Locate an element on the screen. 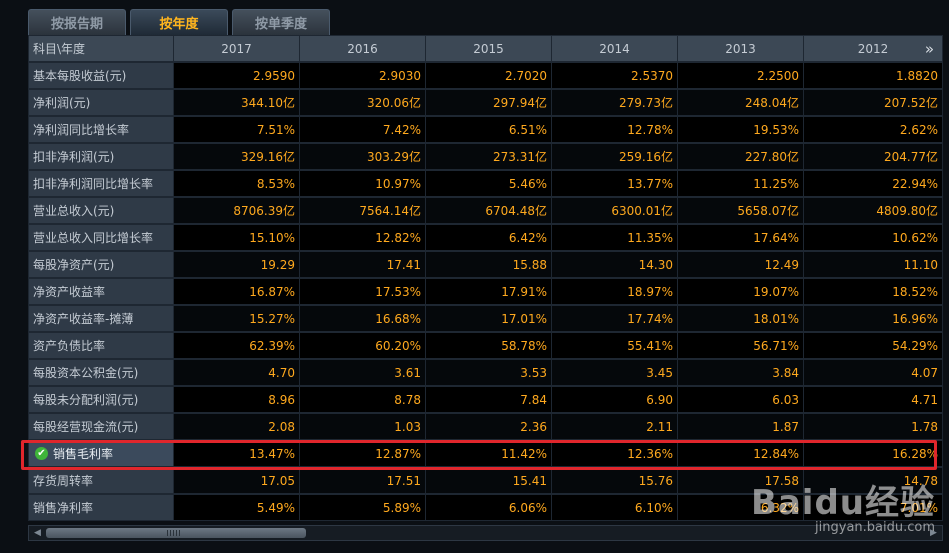  row-label-text: 每股经营现金流(元) is located at coordinates (86, 427).